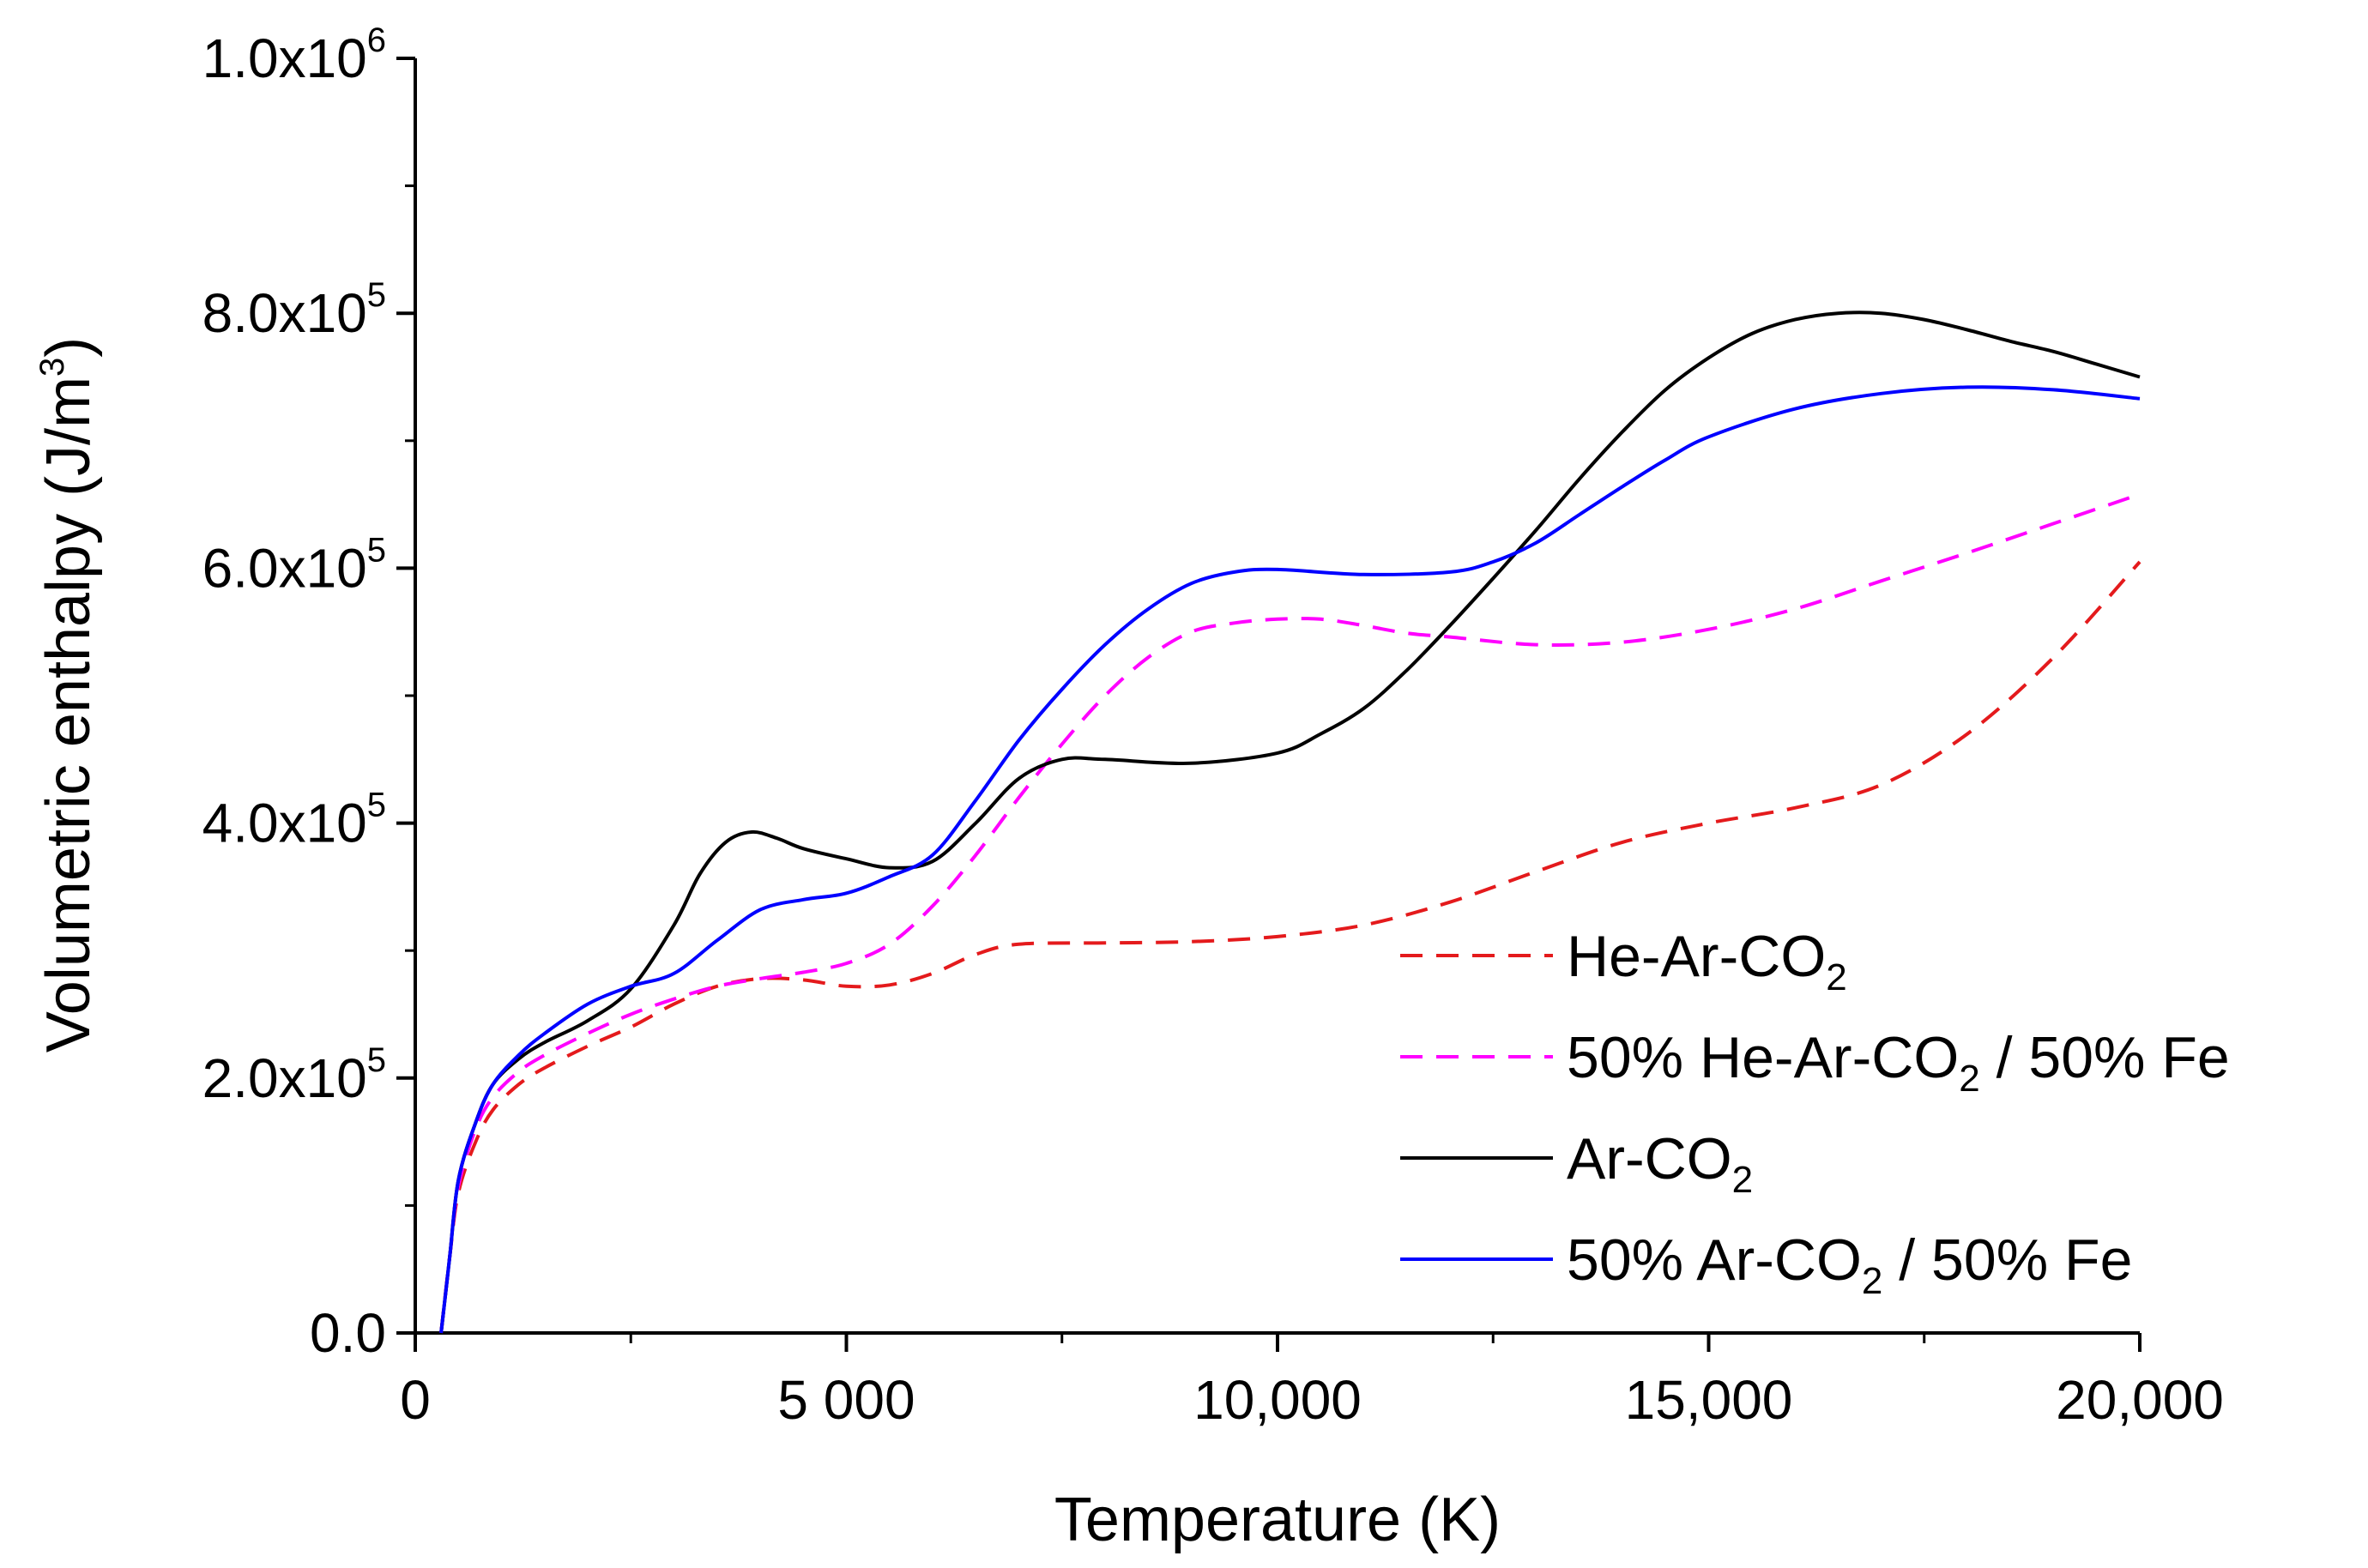 The width and height of the screenshot is (2368, 1568). Describe the element at coordinates (410, 695) in the screenshot. I see `y-minor-ticks` at that location.